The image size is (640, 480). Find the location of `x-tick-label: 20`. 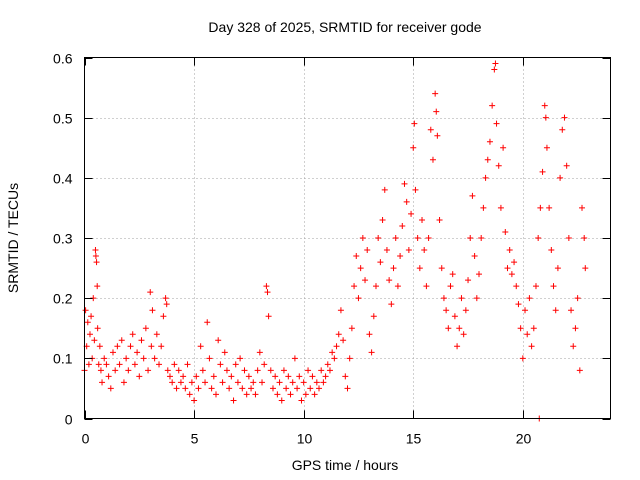

x-tick-label: 20 is located at coordinates (524, 439).